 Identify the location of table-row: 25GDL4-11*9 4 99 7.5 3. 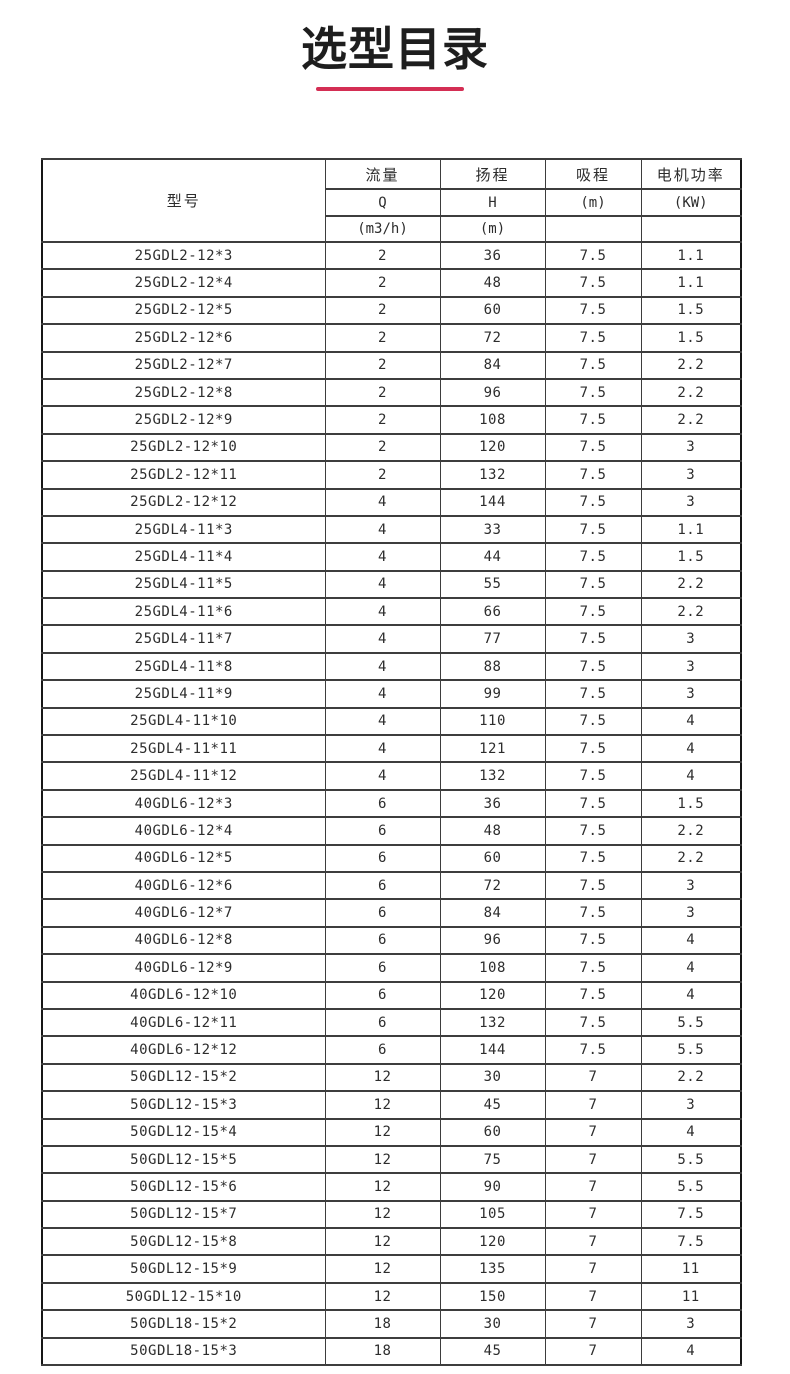
(391, 694).